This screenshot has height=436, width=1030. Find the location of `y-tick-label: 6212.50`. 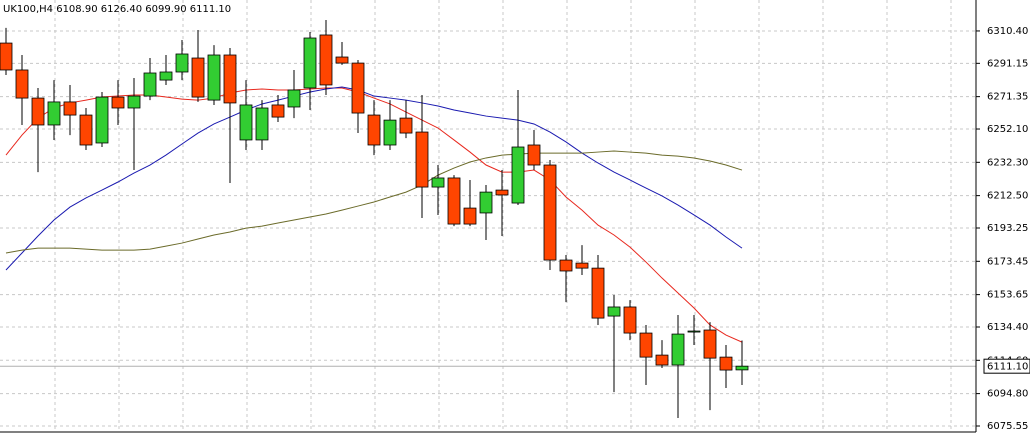

y-tick-label: 6212.50 is located at coordinates (1007, 196).